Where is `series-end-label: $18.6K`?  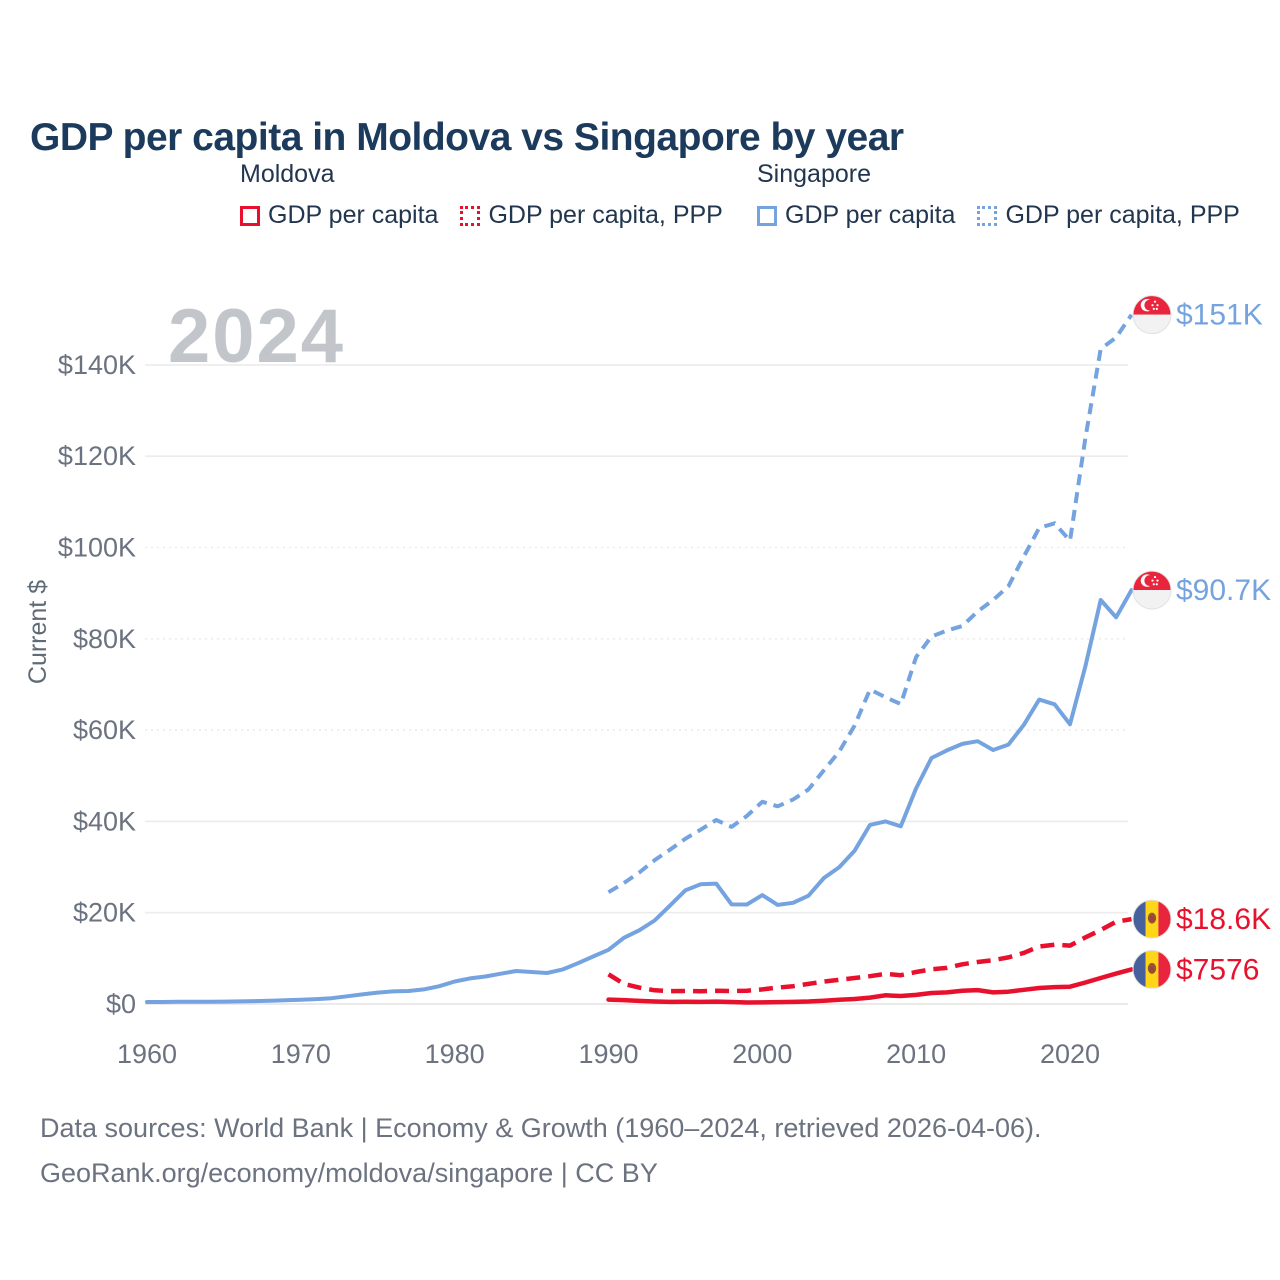 series-end-label: $18.6K is located at coordinates (1223, 919).